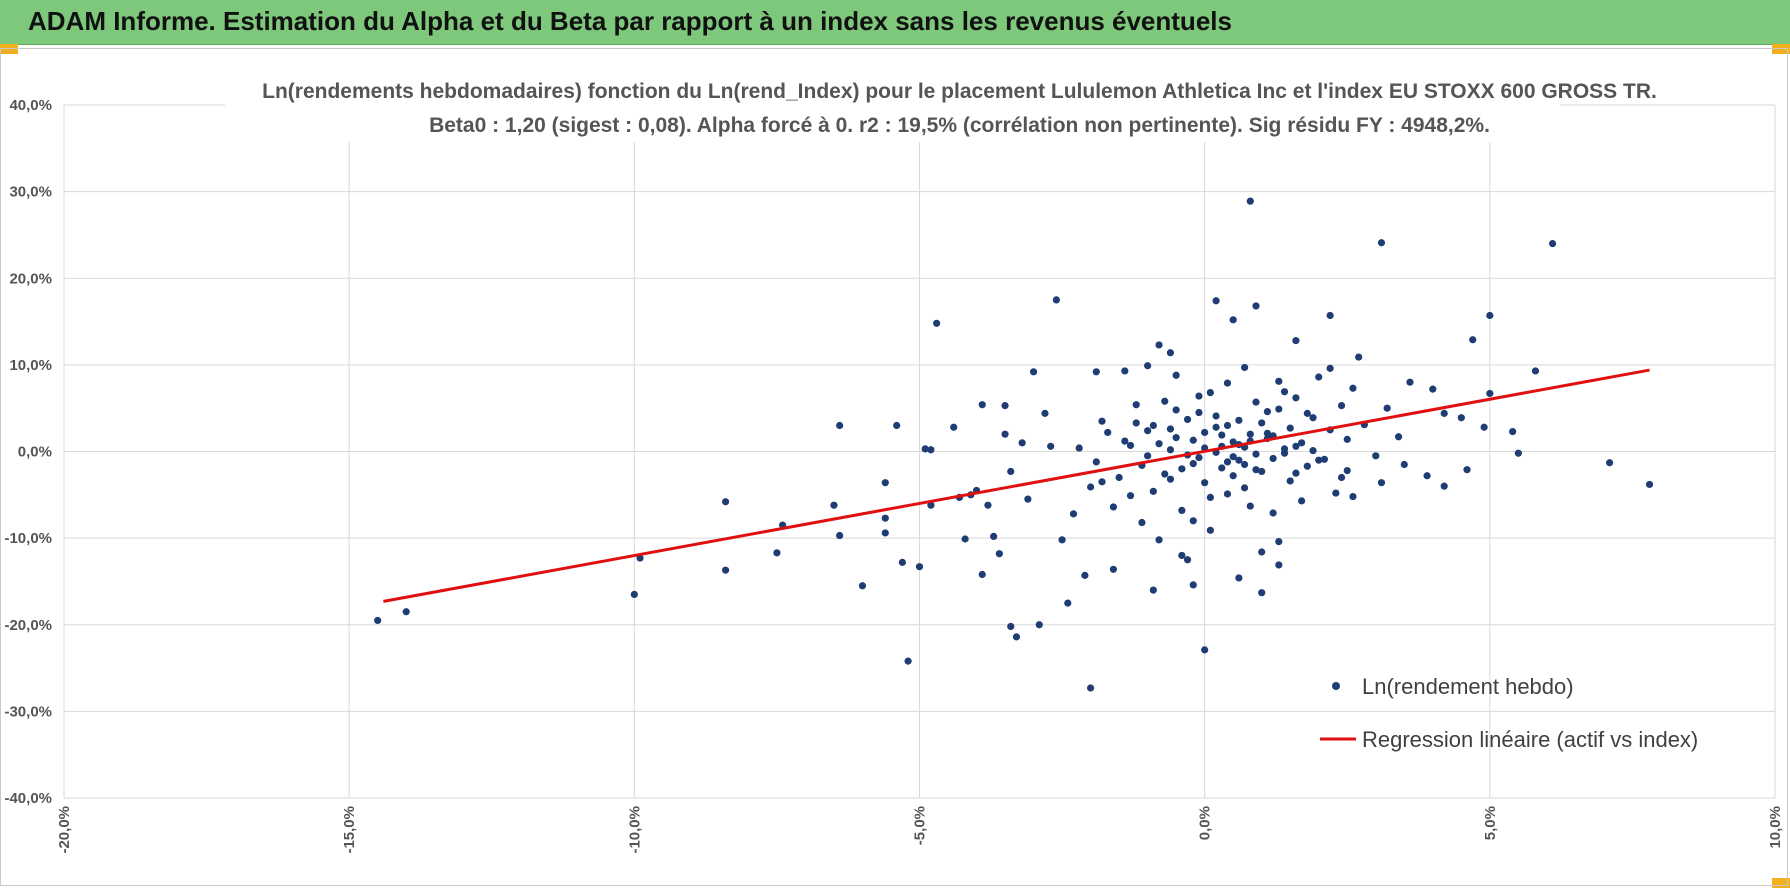  I want to click on x-tick-label: 5,0%, so click(1490, 823).